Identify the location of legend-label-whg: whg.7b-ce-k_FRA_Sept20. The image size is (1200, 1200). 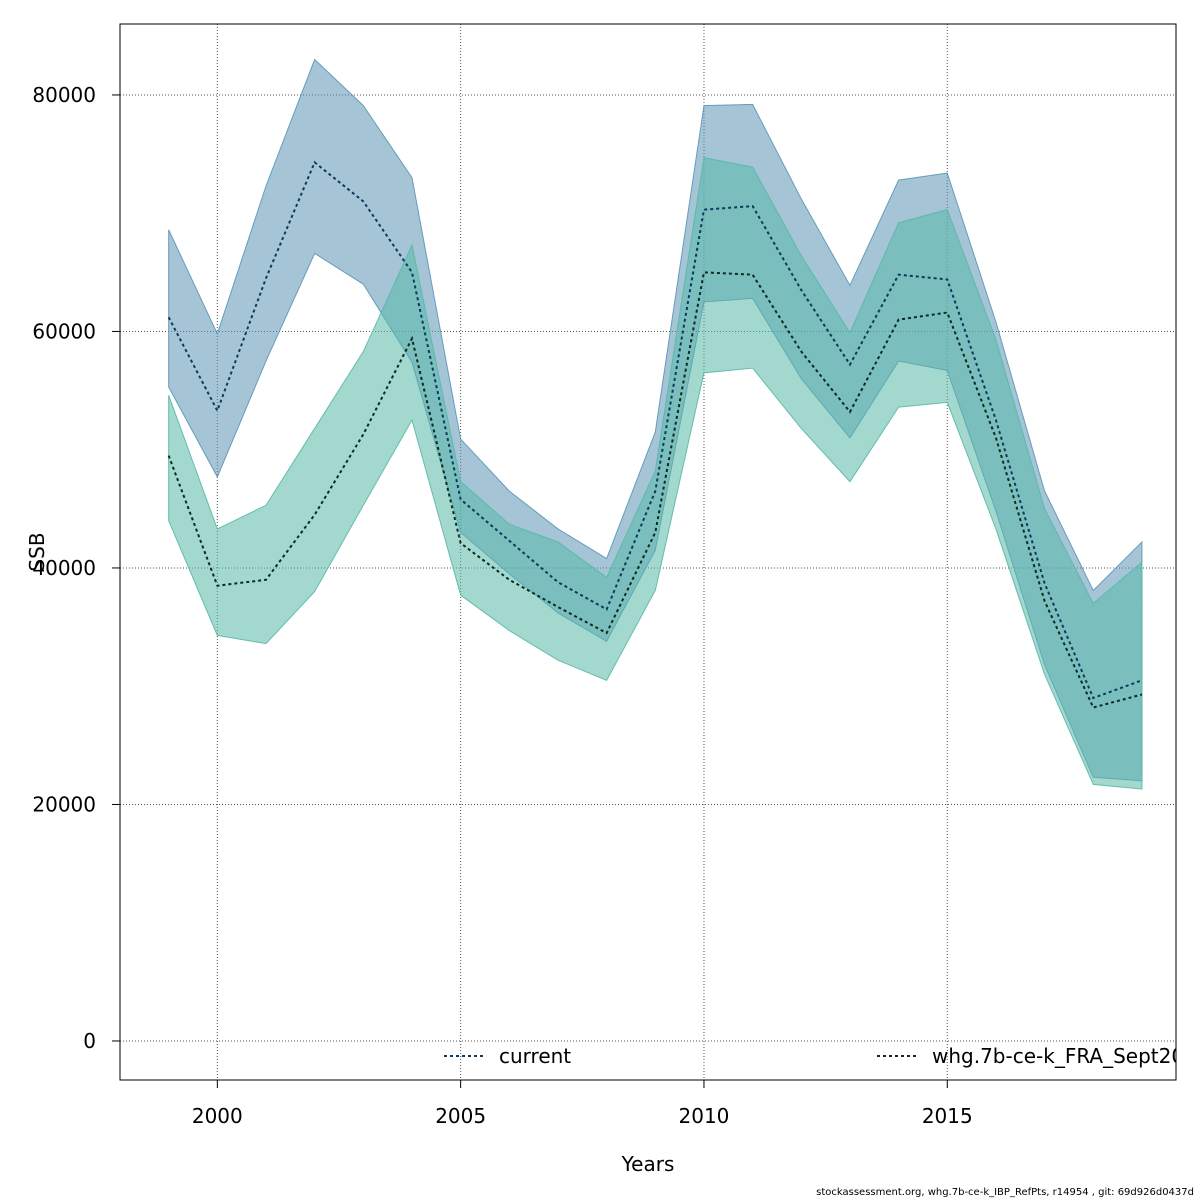
(1058, 1056).